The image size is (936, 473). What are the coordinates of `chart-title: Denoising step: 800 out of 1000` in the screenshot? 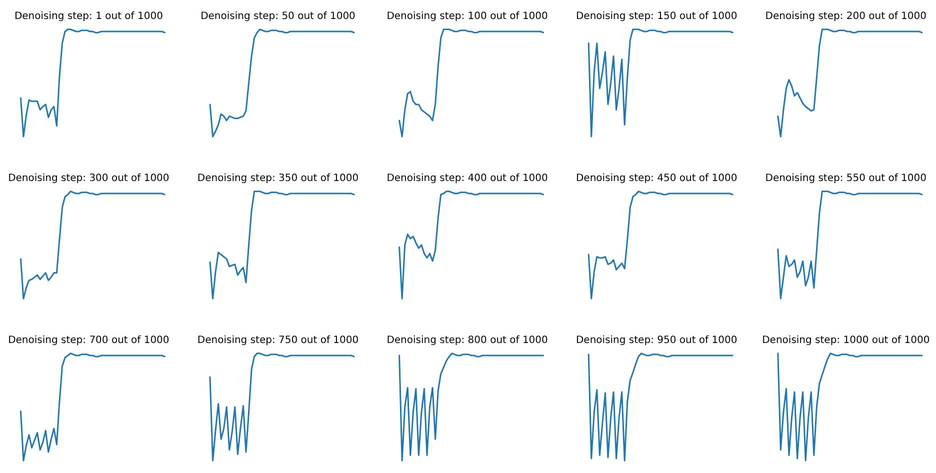 It's located at (467, 340).